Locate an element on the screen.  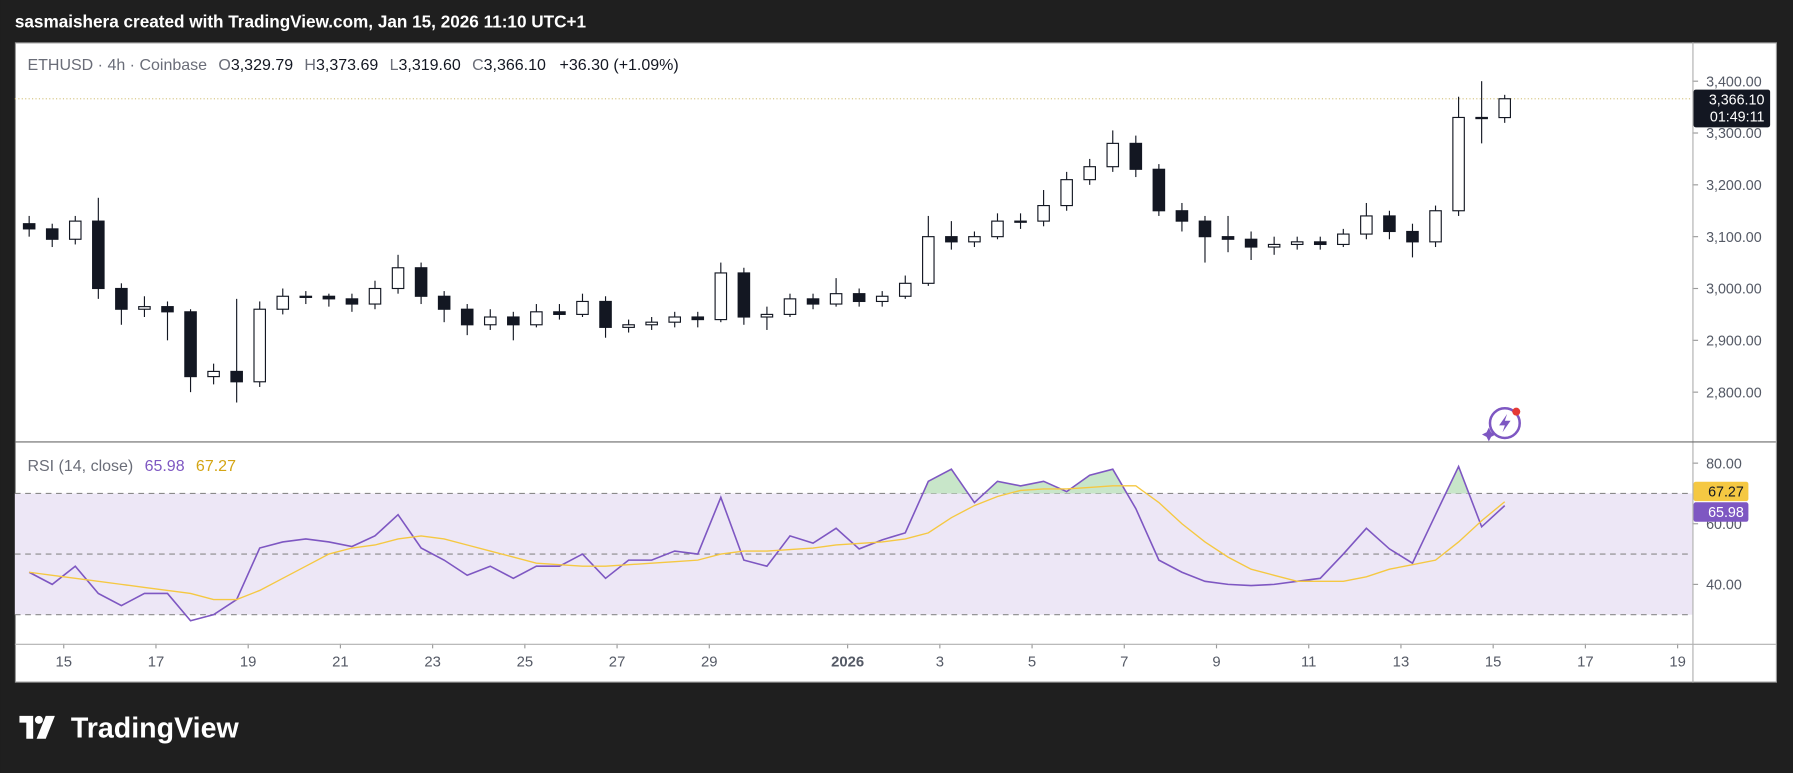
rsi-ma-value: 67.27 is located at coordinates (216, 466).